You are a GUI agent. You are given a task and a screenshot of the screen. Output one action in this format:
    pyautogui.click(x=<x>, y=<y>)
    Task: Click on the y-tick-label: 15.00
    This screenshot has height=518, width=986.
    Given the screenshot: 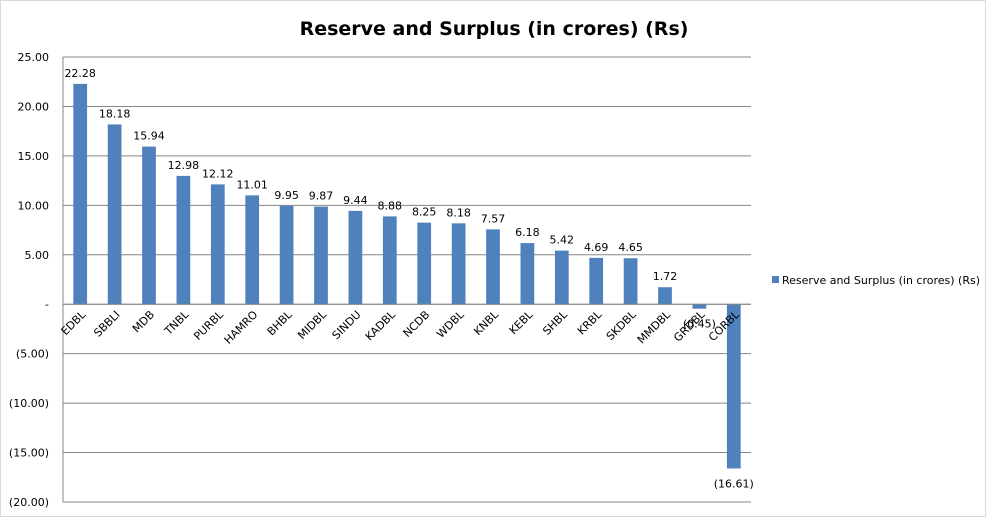 What is the action you would take?
    pyautogui.click(x=34, y=156)
    